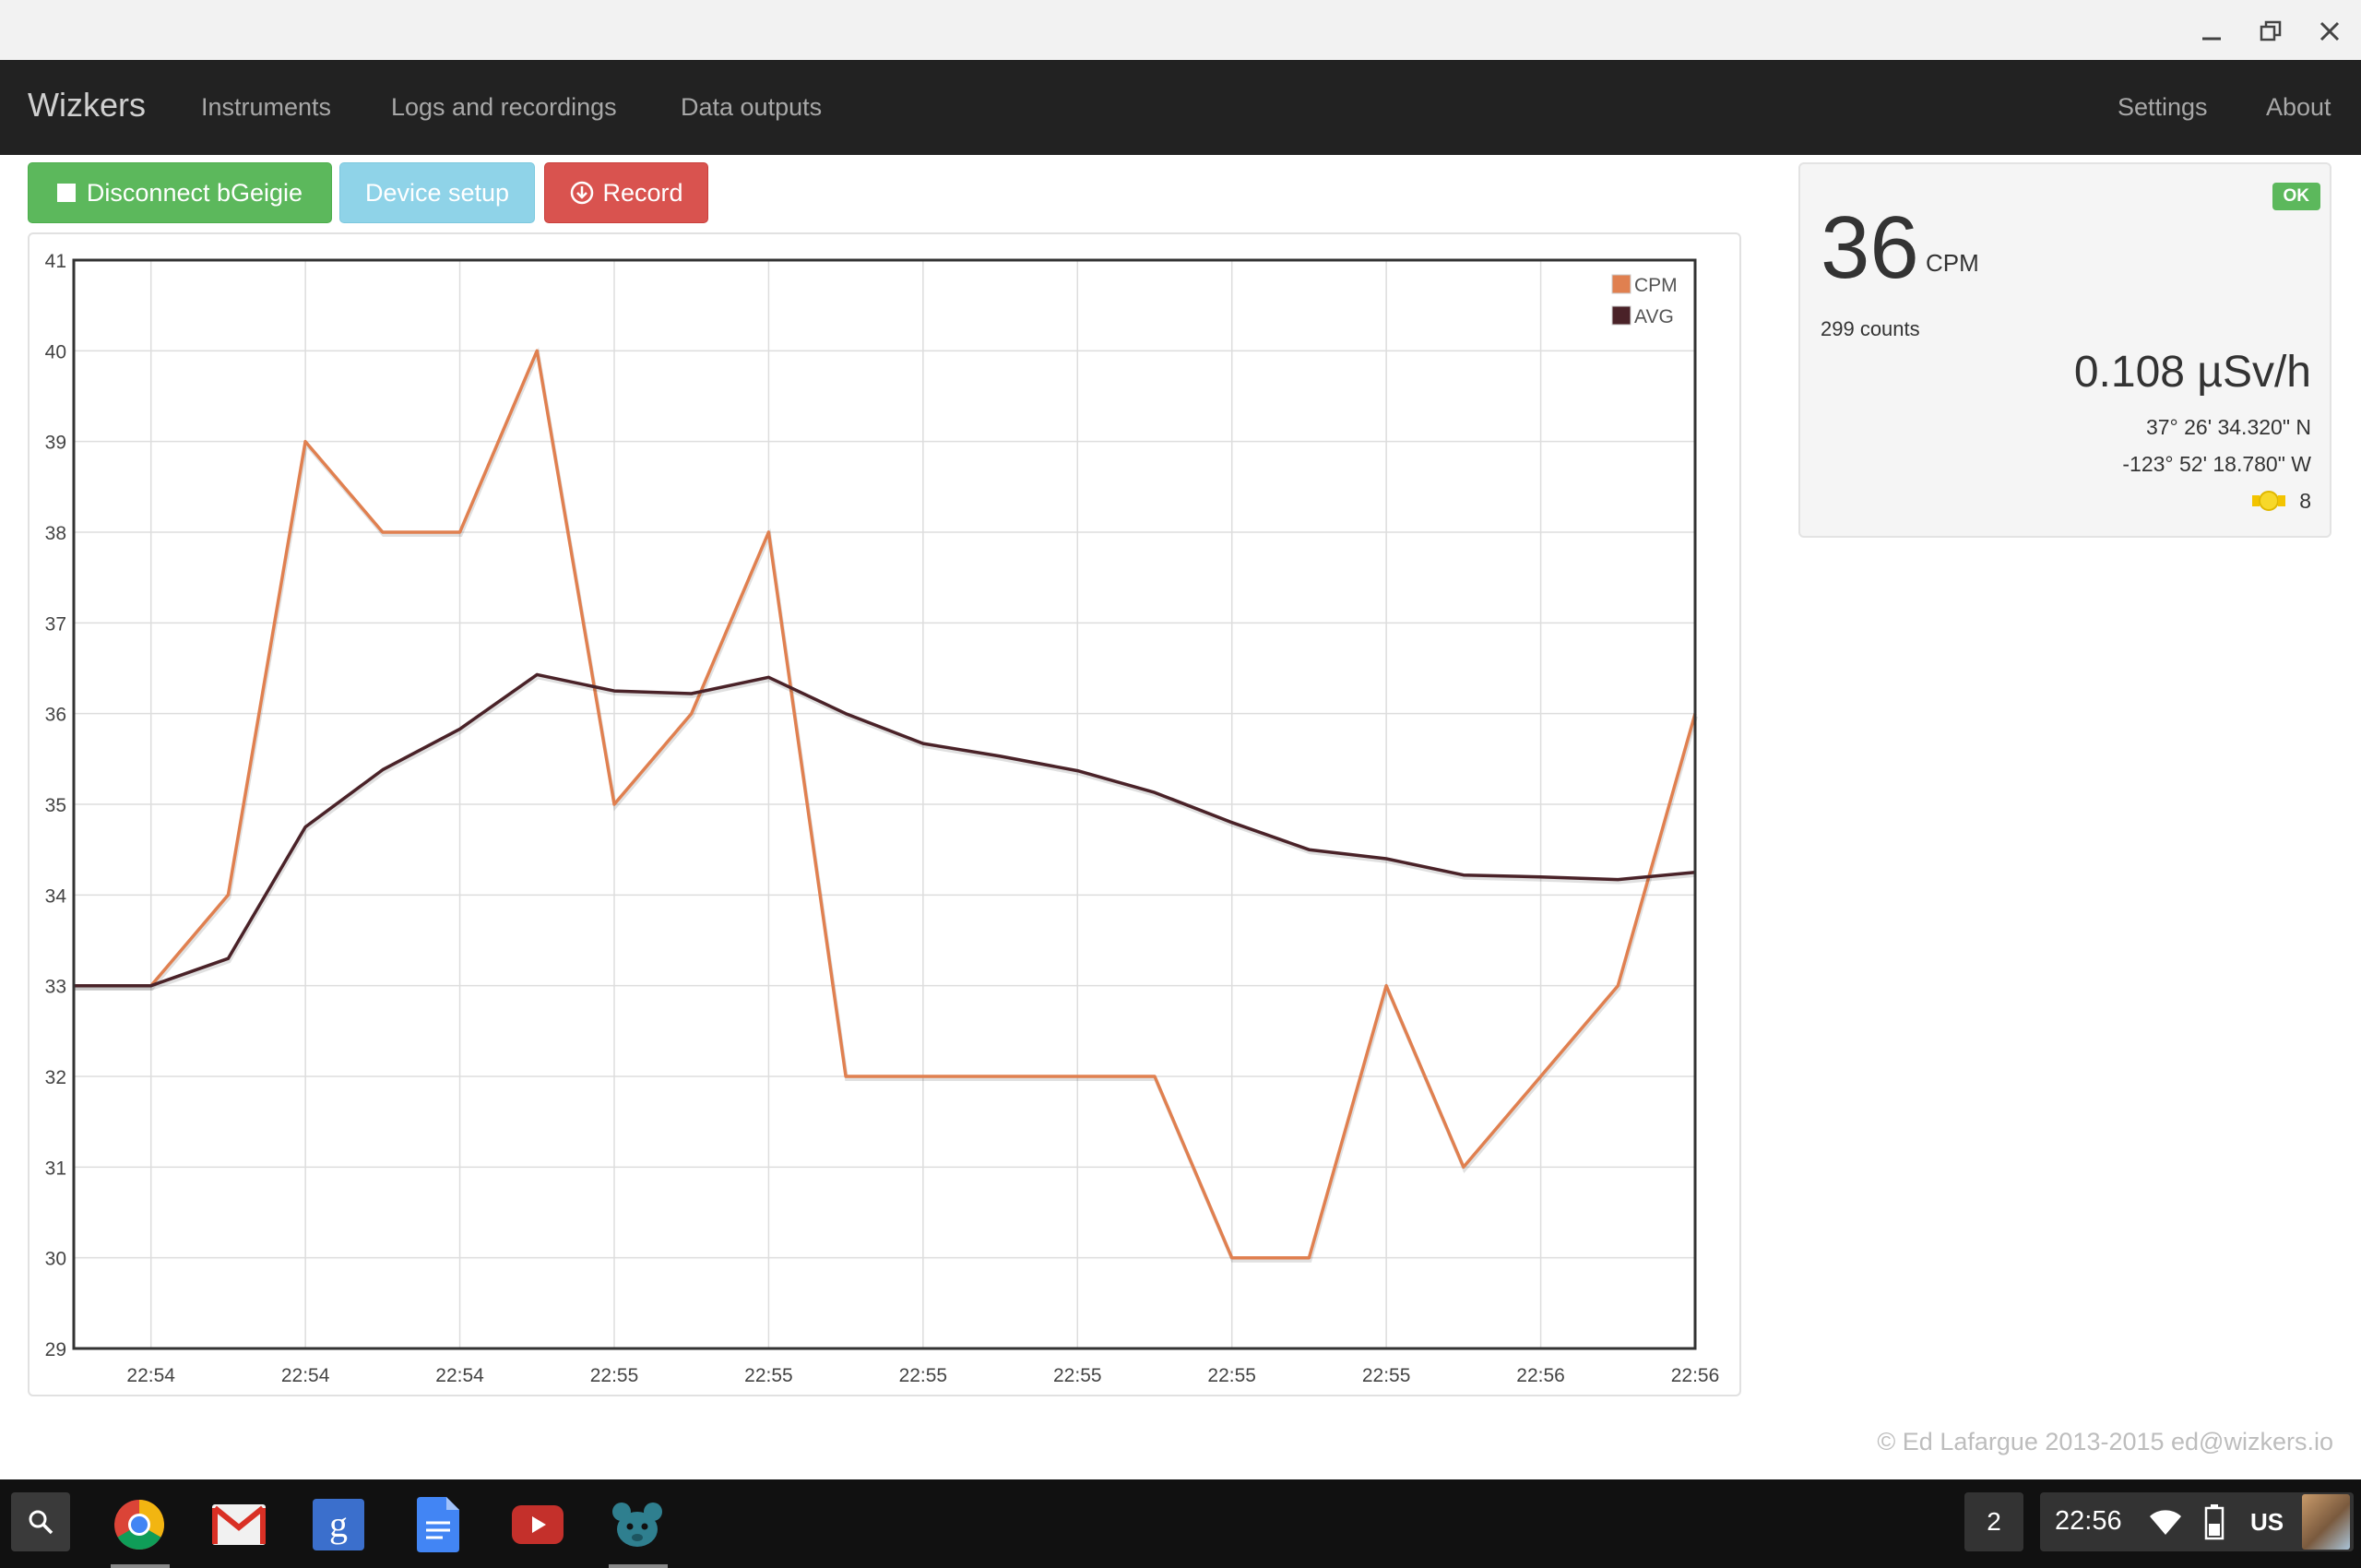 This screenshot has height=1568, width=2361. What do you see at coordinates (55, 443) in the screenshot?
I see `y-tick-label: 39` at bounding box center [55, 443].